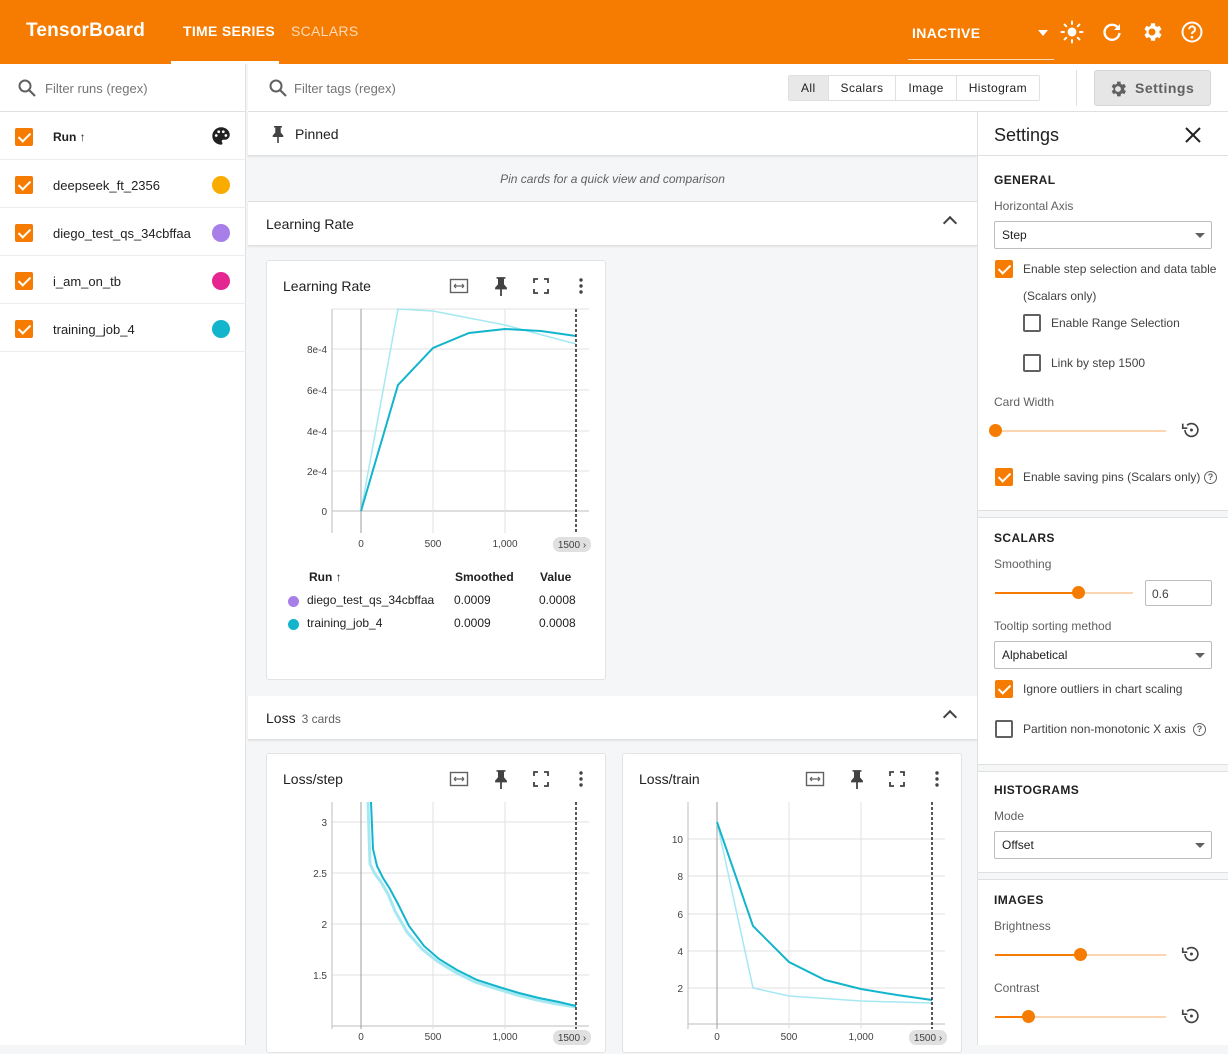  What do you see at coordinates (371, 600) in the screenshot?
I see `tooltip-run-name: diego_test_qs_34cbffaa` at bounding box center [371, 600].